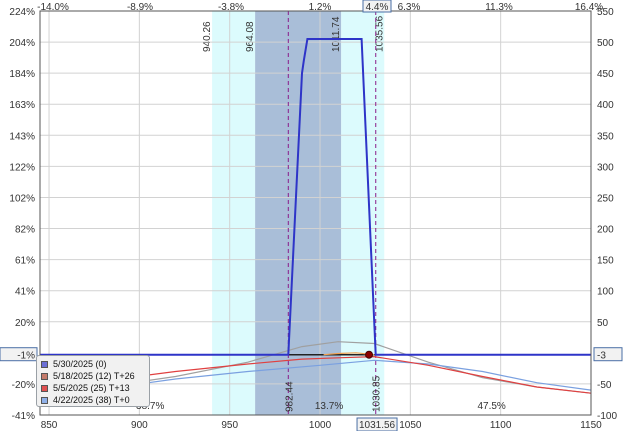 This screenshot has width=624, height=431. I want to click on right-axis-label: 550, so click(605, 12).